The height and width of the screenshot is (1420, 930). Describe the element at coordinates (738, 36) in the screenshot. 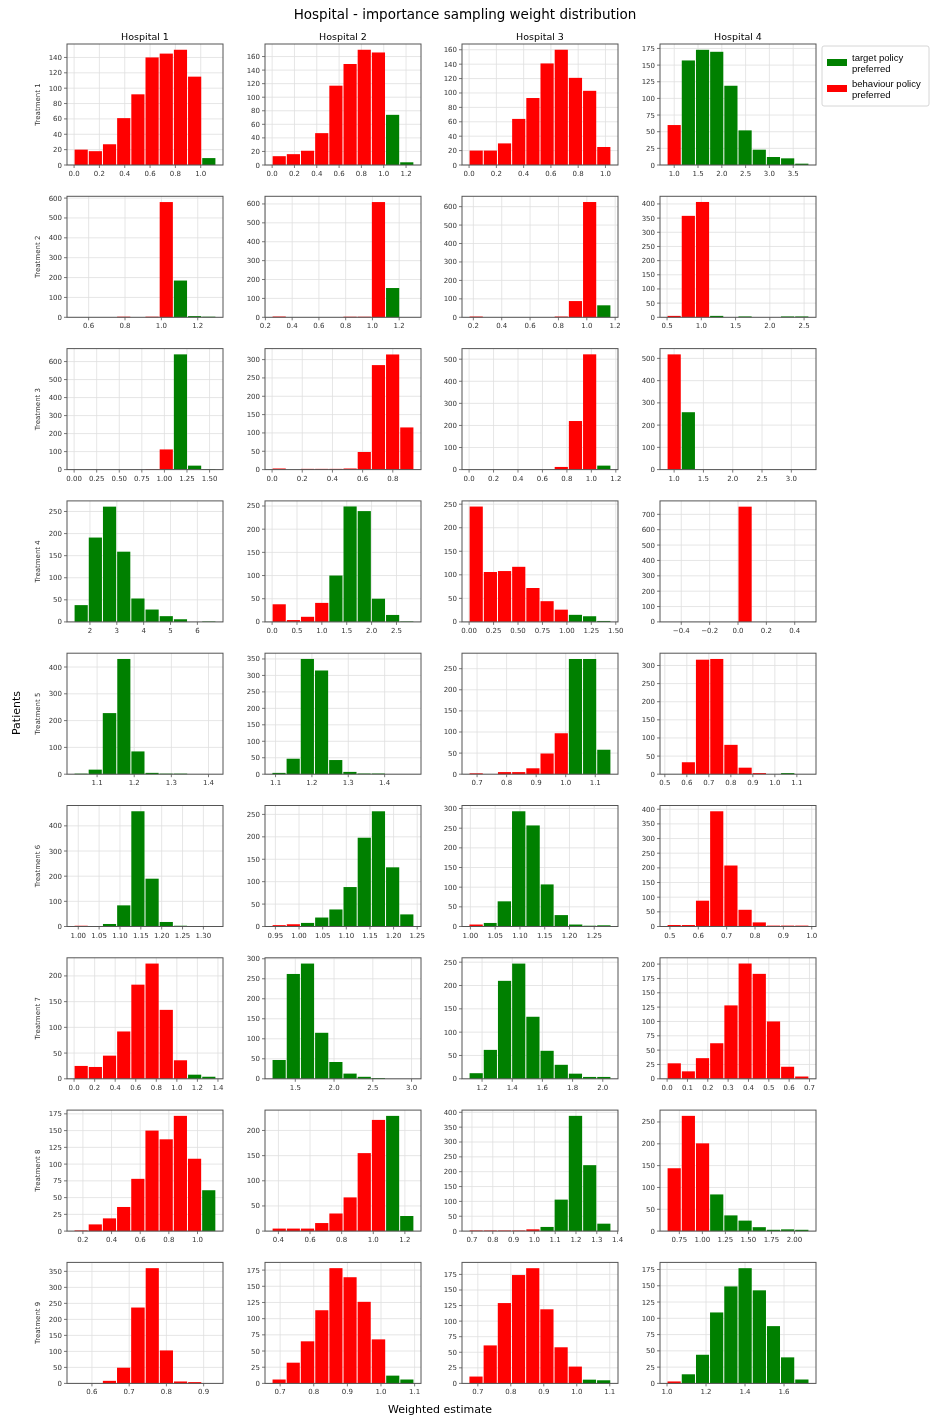

I see `chart-title: Hospital 4` at that location.